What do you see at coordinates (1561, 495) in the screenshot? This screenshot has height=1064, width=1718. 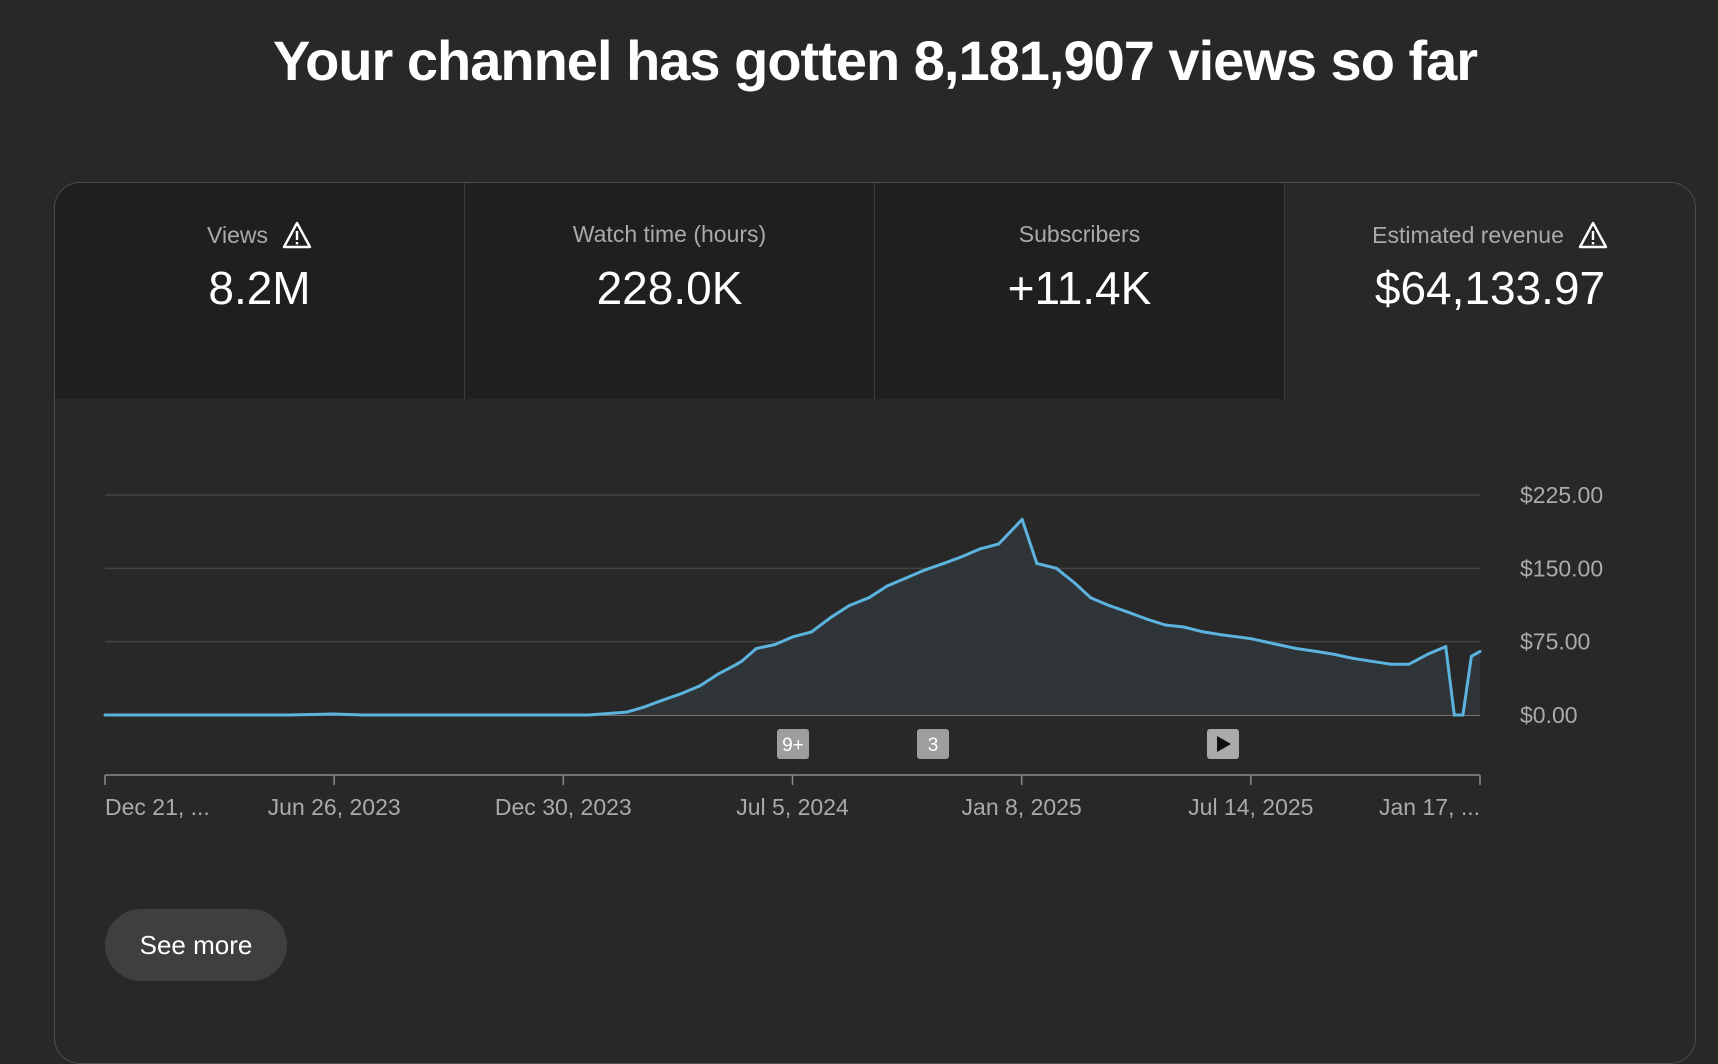 I see `y-tick-label: $225.00` at bounding box center [1561, 495].